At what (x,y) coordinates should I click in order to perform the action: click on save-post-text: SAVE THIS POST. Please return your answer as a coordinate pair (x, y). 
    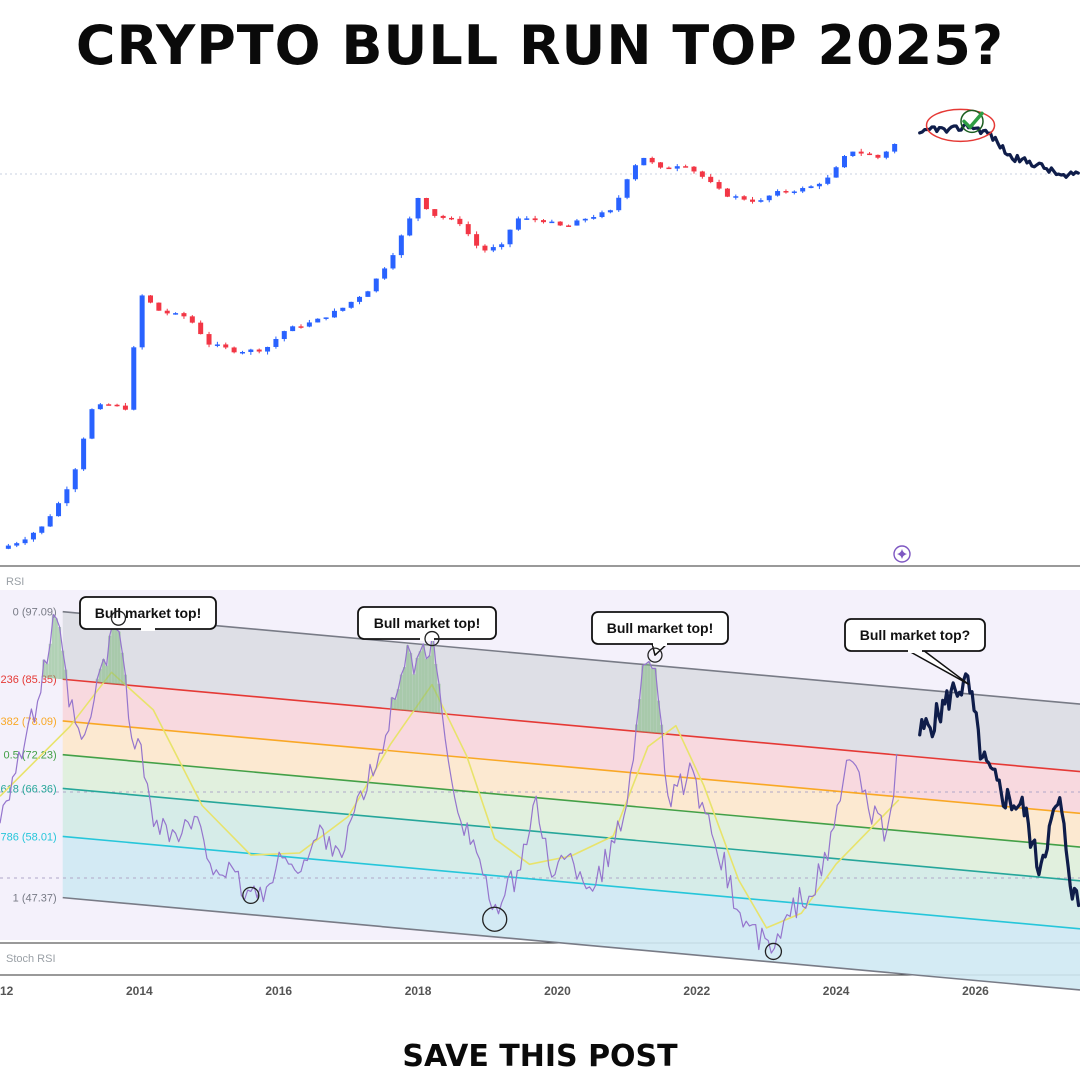
    Looking at the image, I should click on (540, 1056).